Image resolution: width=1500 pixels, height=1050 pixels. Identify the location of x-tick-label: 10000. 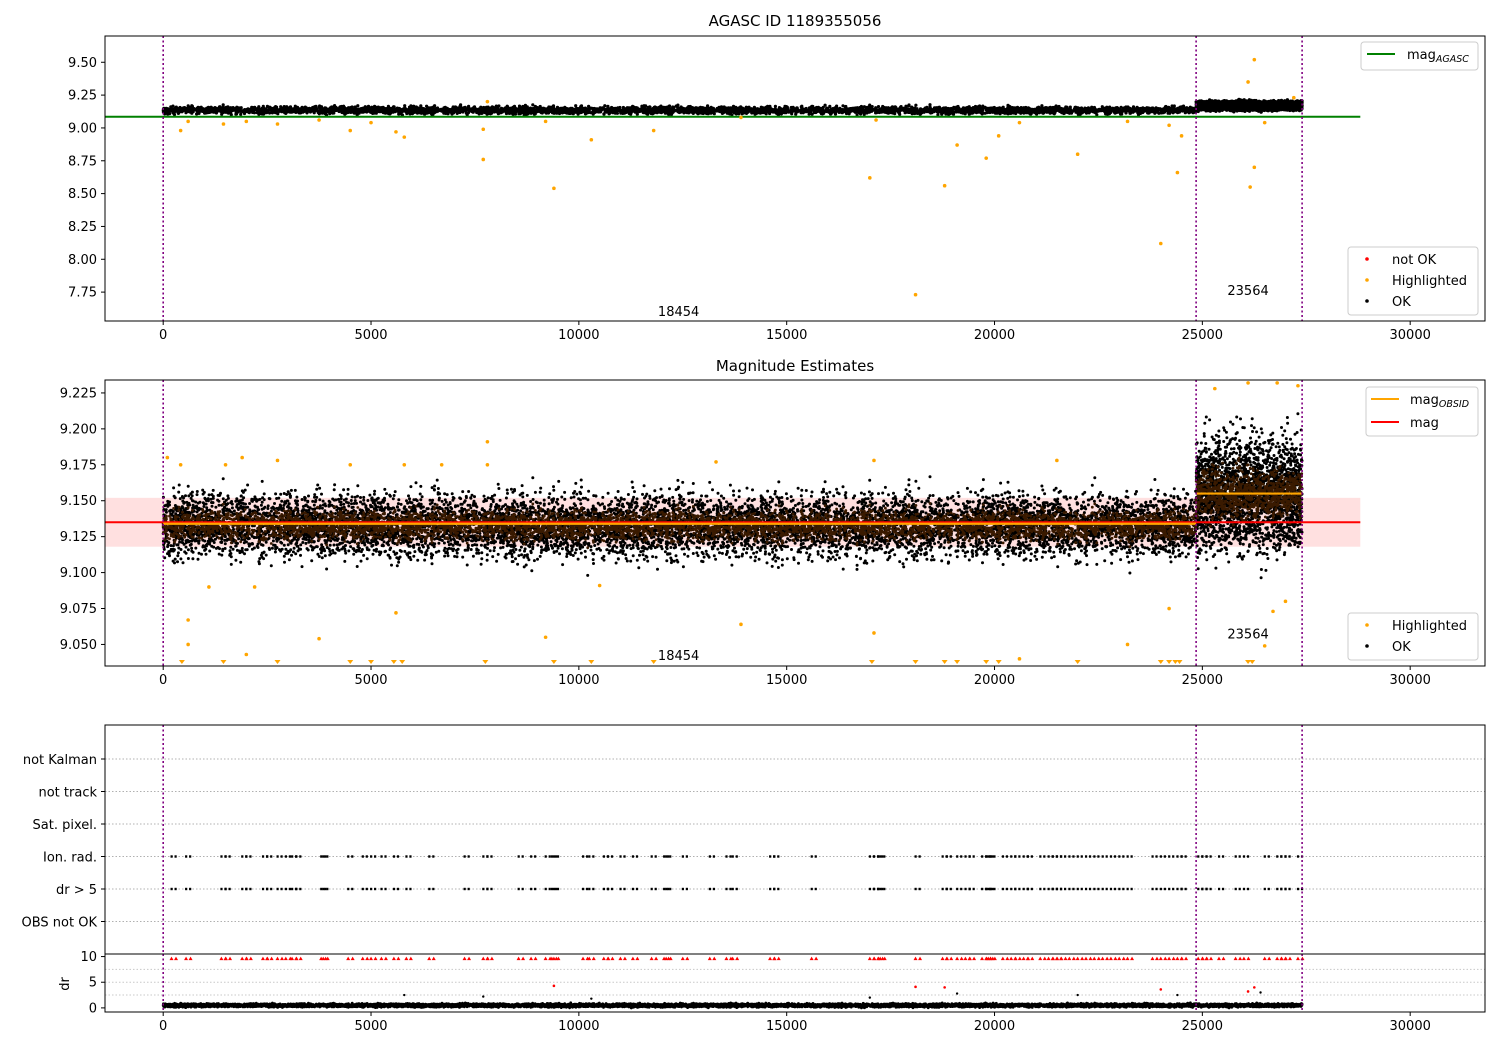
(578, 1026).